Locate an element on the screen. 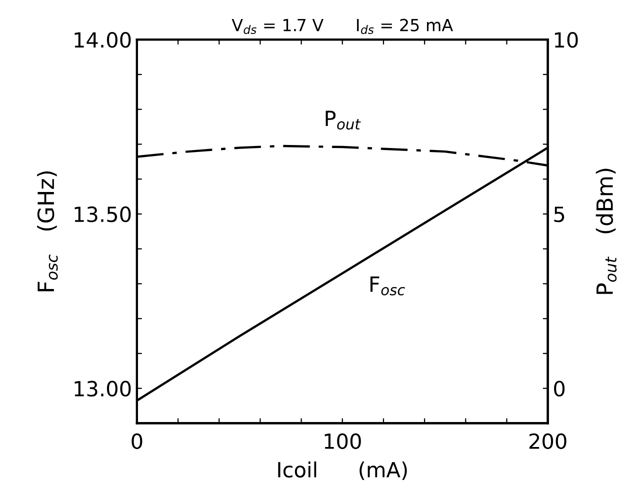  x-tick-label: 200 is located at coordinates (547, 441).